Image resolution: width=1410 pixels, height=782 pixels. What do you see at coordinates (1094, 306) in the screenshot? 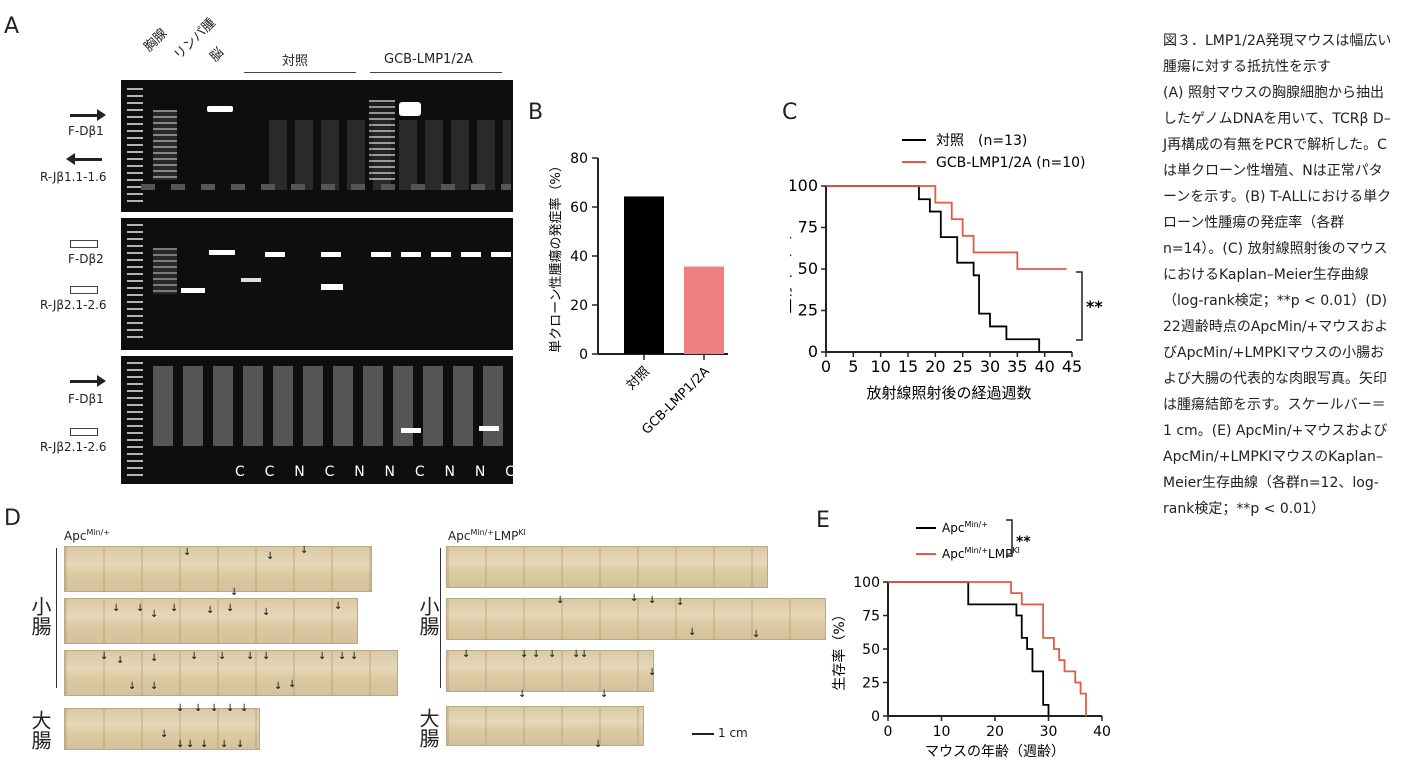
I see `significance-label: **` at bounding box center [1094, 306].